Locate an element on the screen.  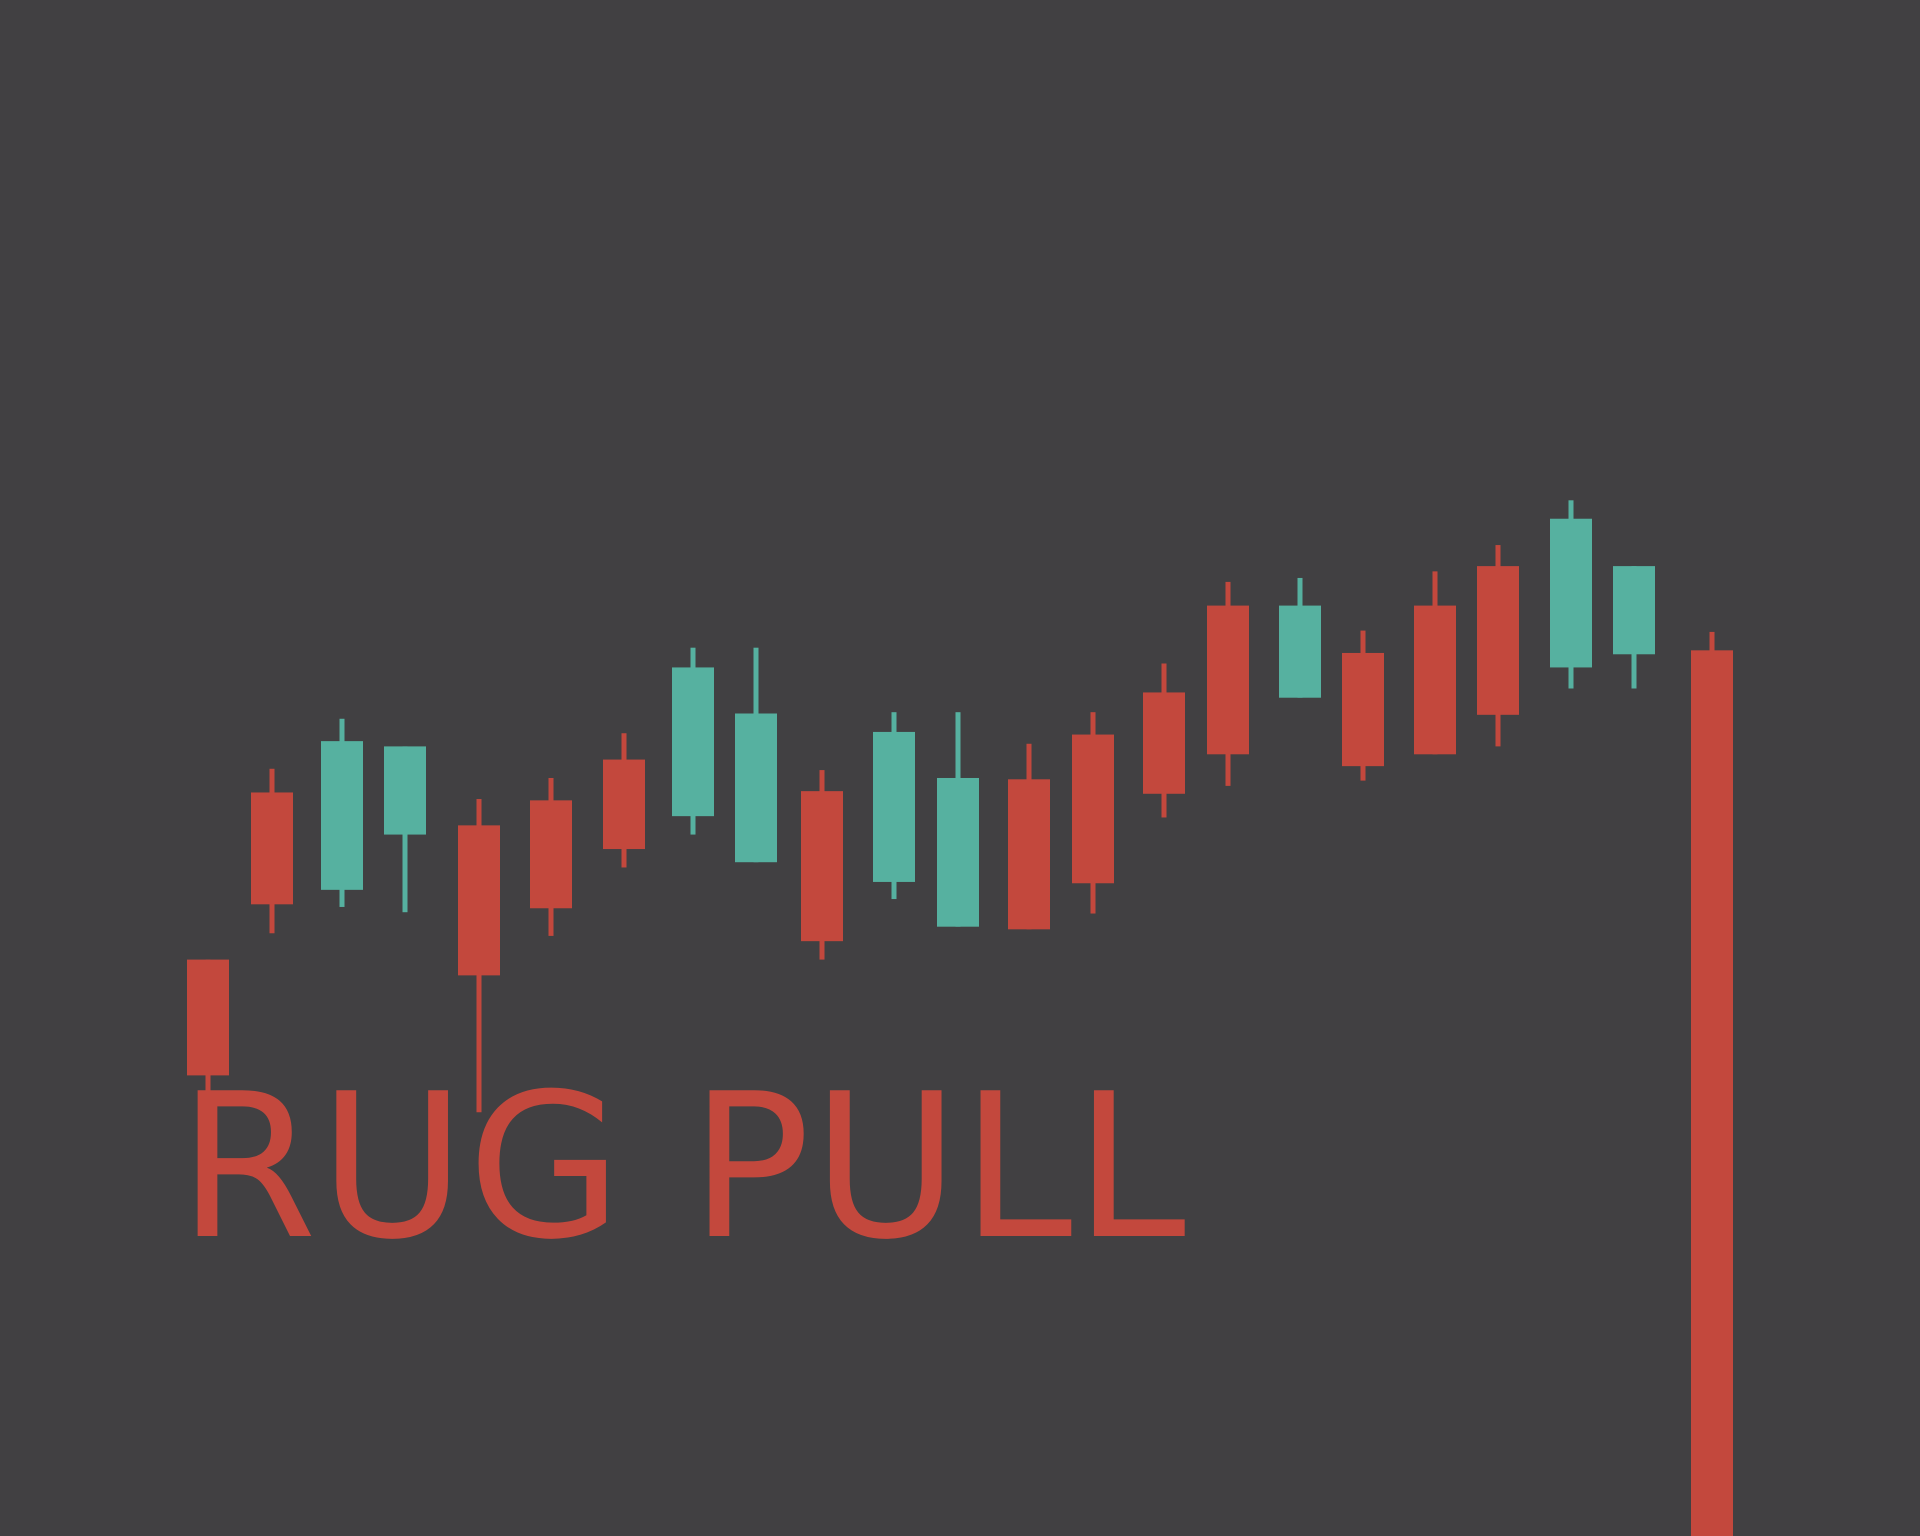
candle-17-bullish is located at coordinates (1300, 637).